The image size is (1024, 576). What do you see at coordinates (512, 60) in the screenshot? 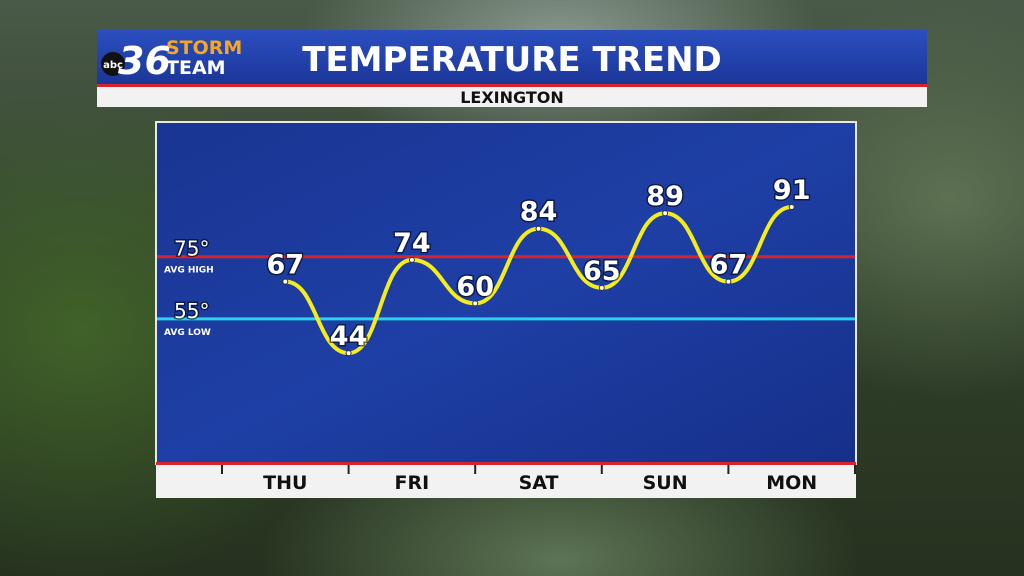
I see `chart-title: TEMPERATURE TREND` at bounding box center [512, 60].